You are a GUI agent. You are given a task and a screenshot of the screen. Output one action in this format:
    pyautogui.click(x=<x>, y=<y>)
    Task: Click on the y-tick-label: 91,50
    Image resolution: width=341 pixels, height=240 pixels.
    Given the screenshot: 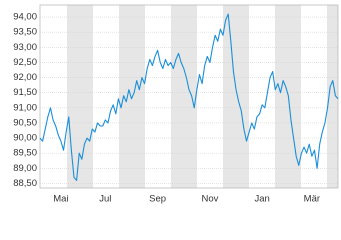 What is the action you would take?
    pyautogui.click(x=25, y=92)
    